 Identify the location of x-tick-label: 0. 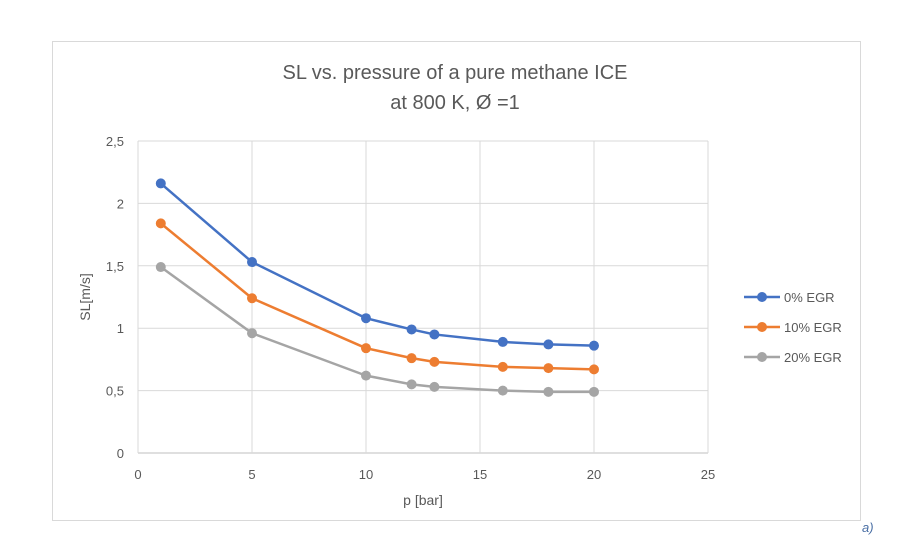
(137, 474).